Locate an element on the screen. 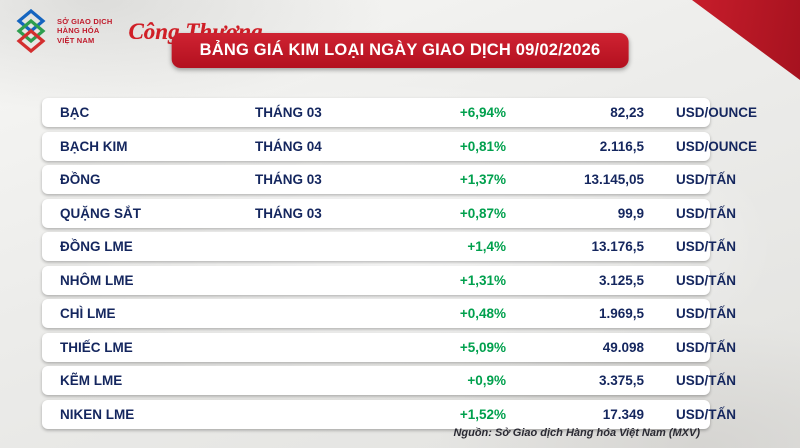 The width and height of the screenshot is (800, 448). table-row: NIKEN LME +1,52% 17.349 USD/TẤN is located at coordinates (389, 414).